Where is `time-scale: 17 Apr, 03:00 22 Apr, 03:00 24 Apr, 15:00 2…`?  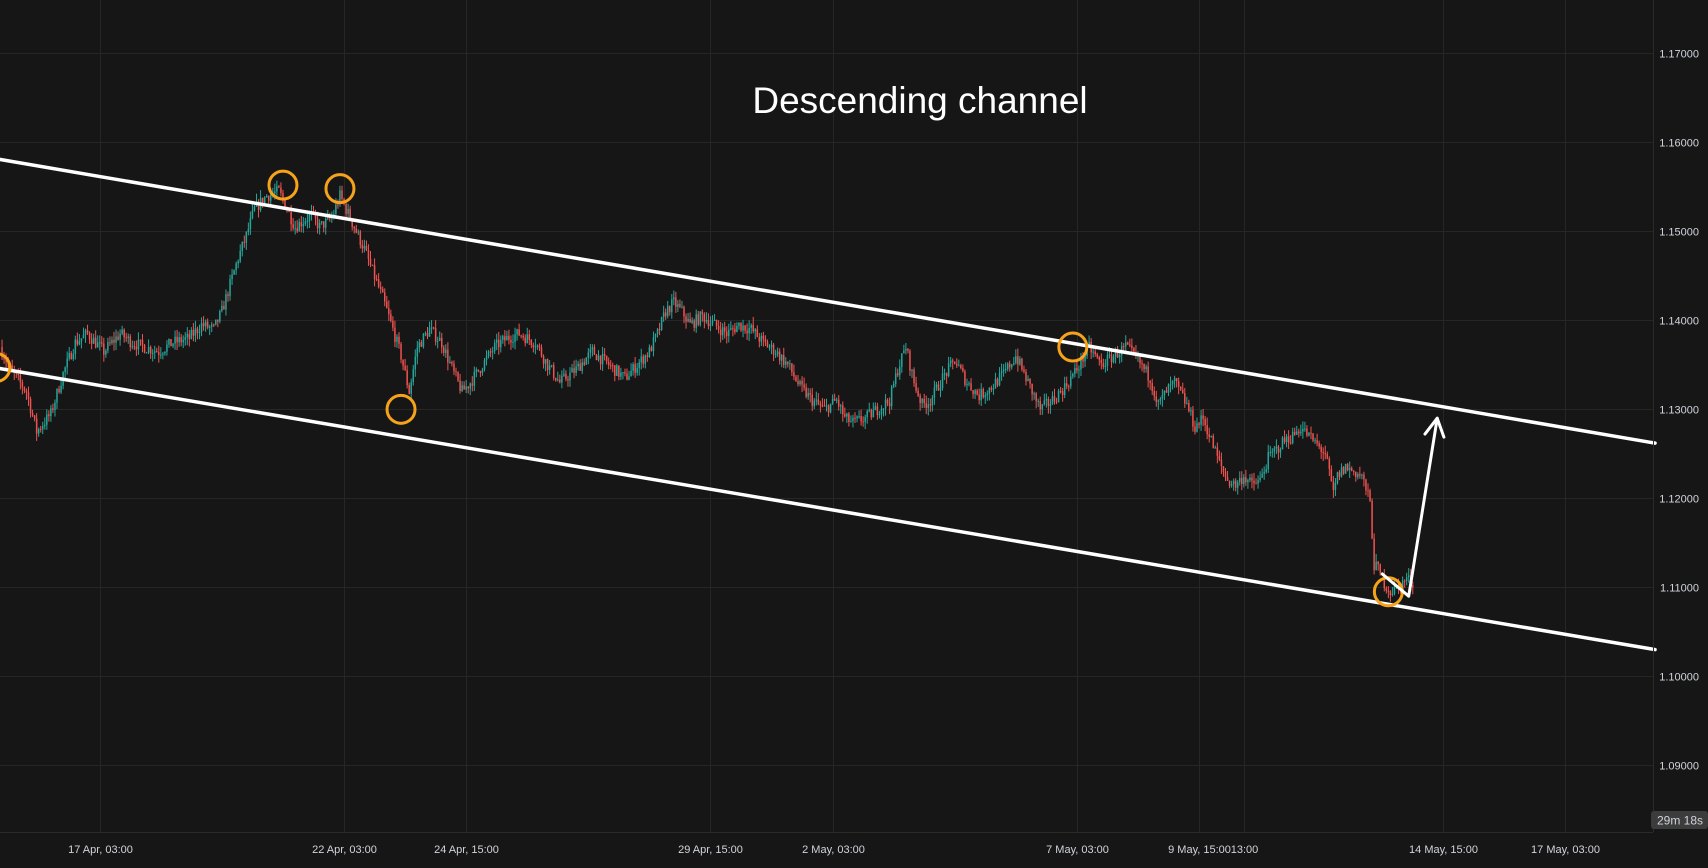 time-scale: 17 Apr, 03:00 22 Apr, 03:00 24 Apr, 15:00 2… is located at coordinates (834, 850).